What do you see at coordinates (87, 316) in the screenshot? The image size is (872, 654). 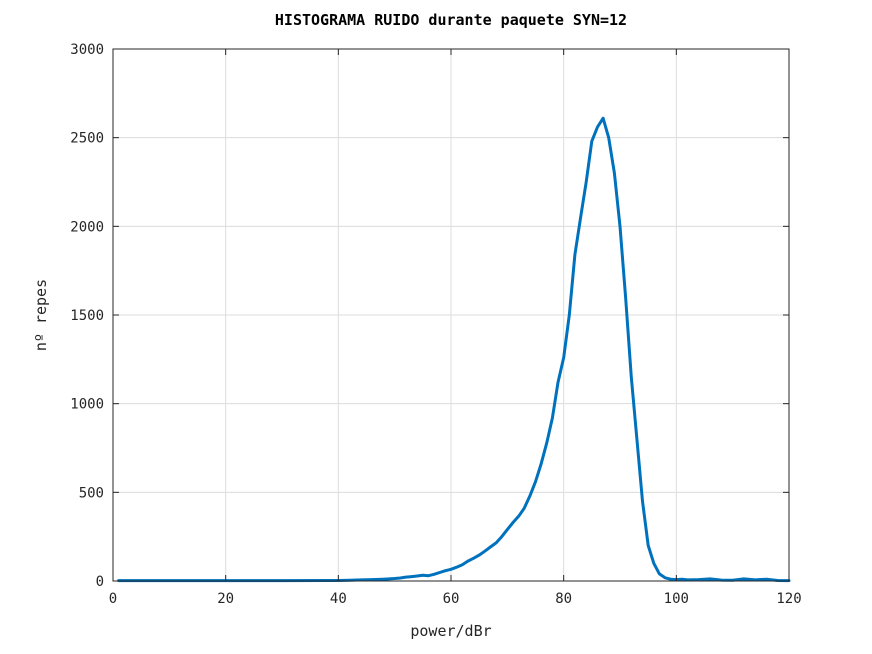 I see `y-tick-label: 1500` at bounding box center [87, 316].